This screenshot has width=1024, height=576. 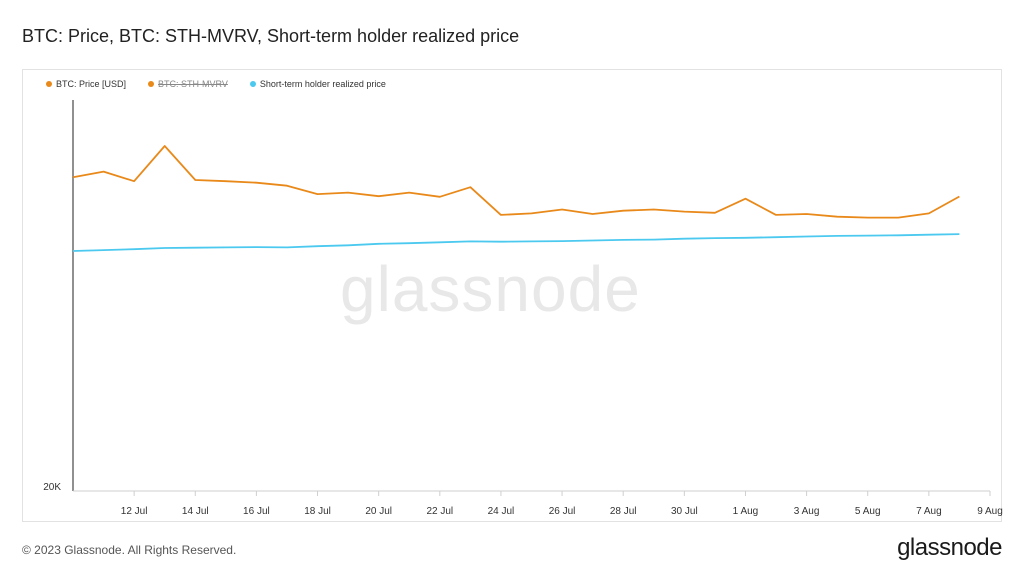 What do you see at coordinates (807, 511) in the screenshot?
I see `x-tick-label: 3 Aug` at bounding box center [807, 511].